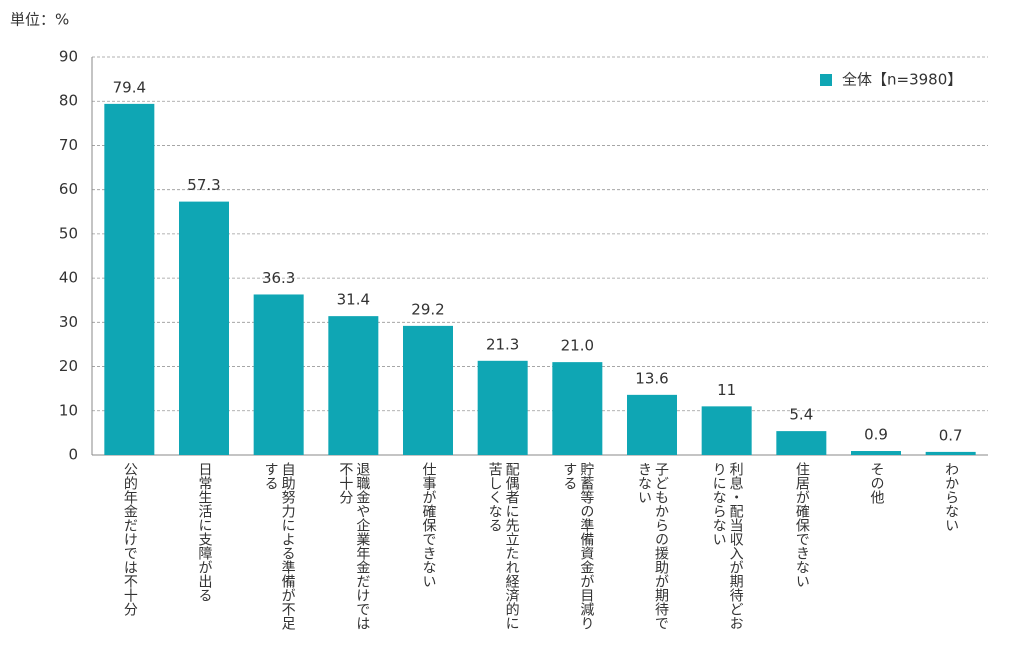  Describe the element at coordinates (876, 435) in the screenshot. I see `value-label: 0.9` at that location.